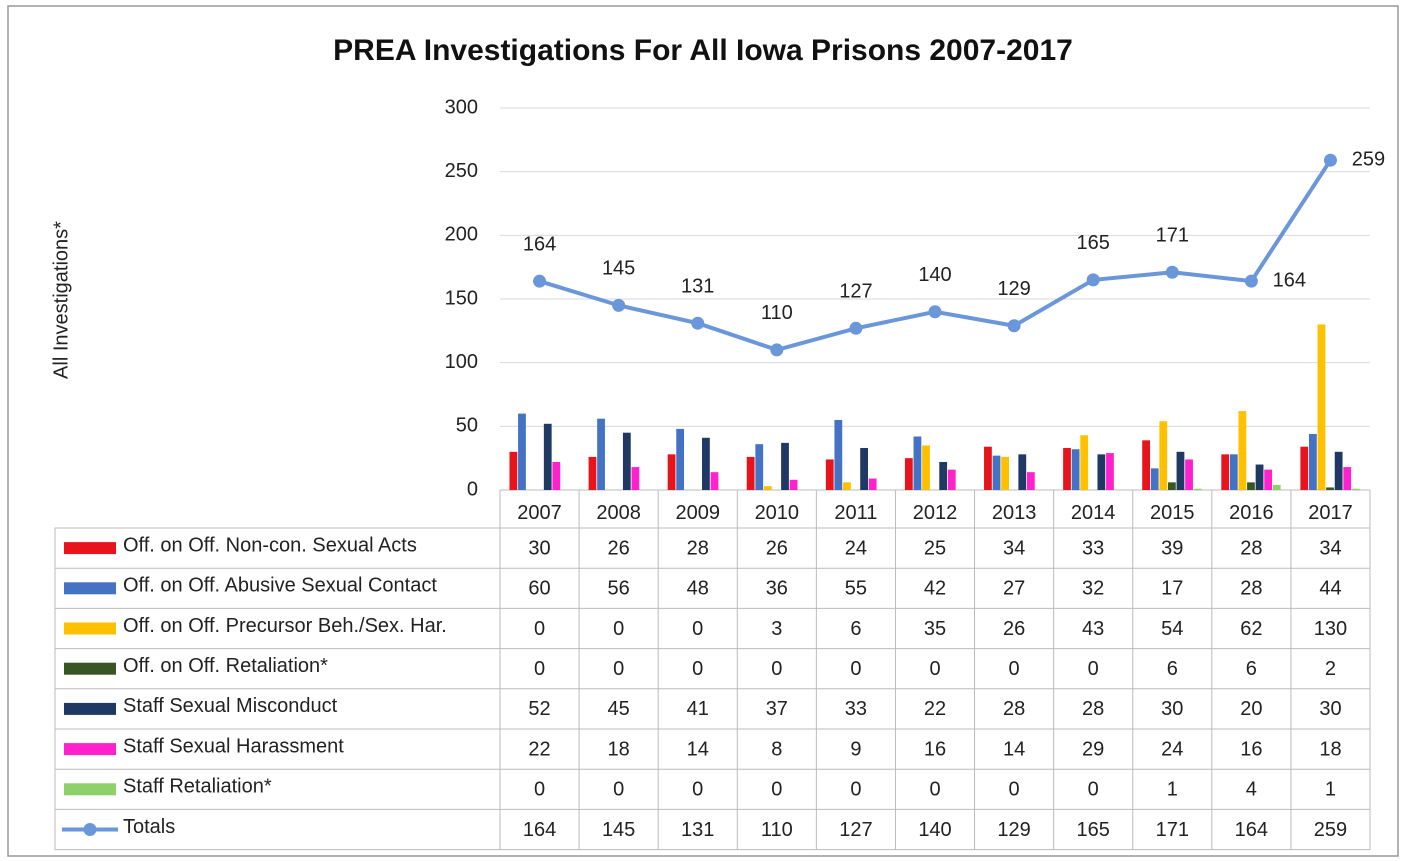 This screenshot has height=861, width=1405. I want to click on x-tick-label: 2016, so click(1251, 513).